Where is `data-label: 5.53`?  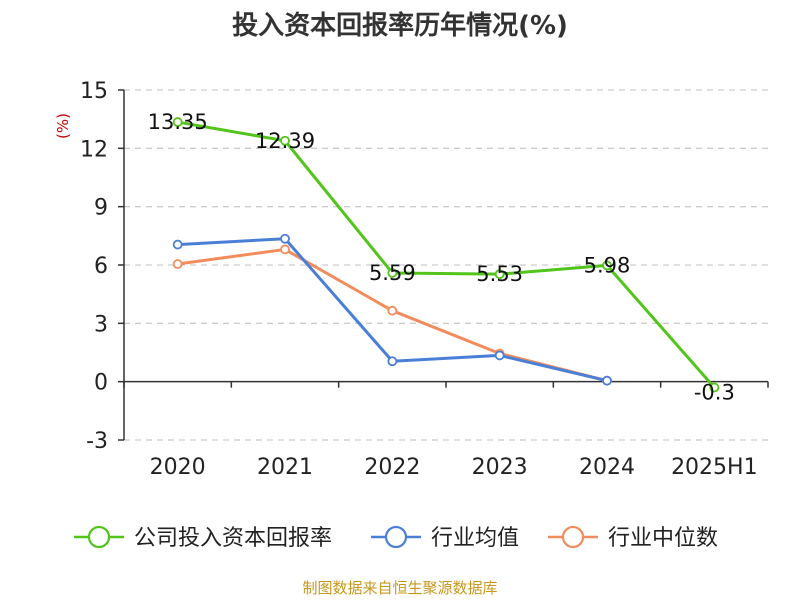
data-label: 5.53 is located at coordinates (499, 274).